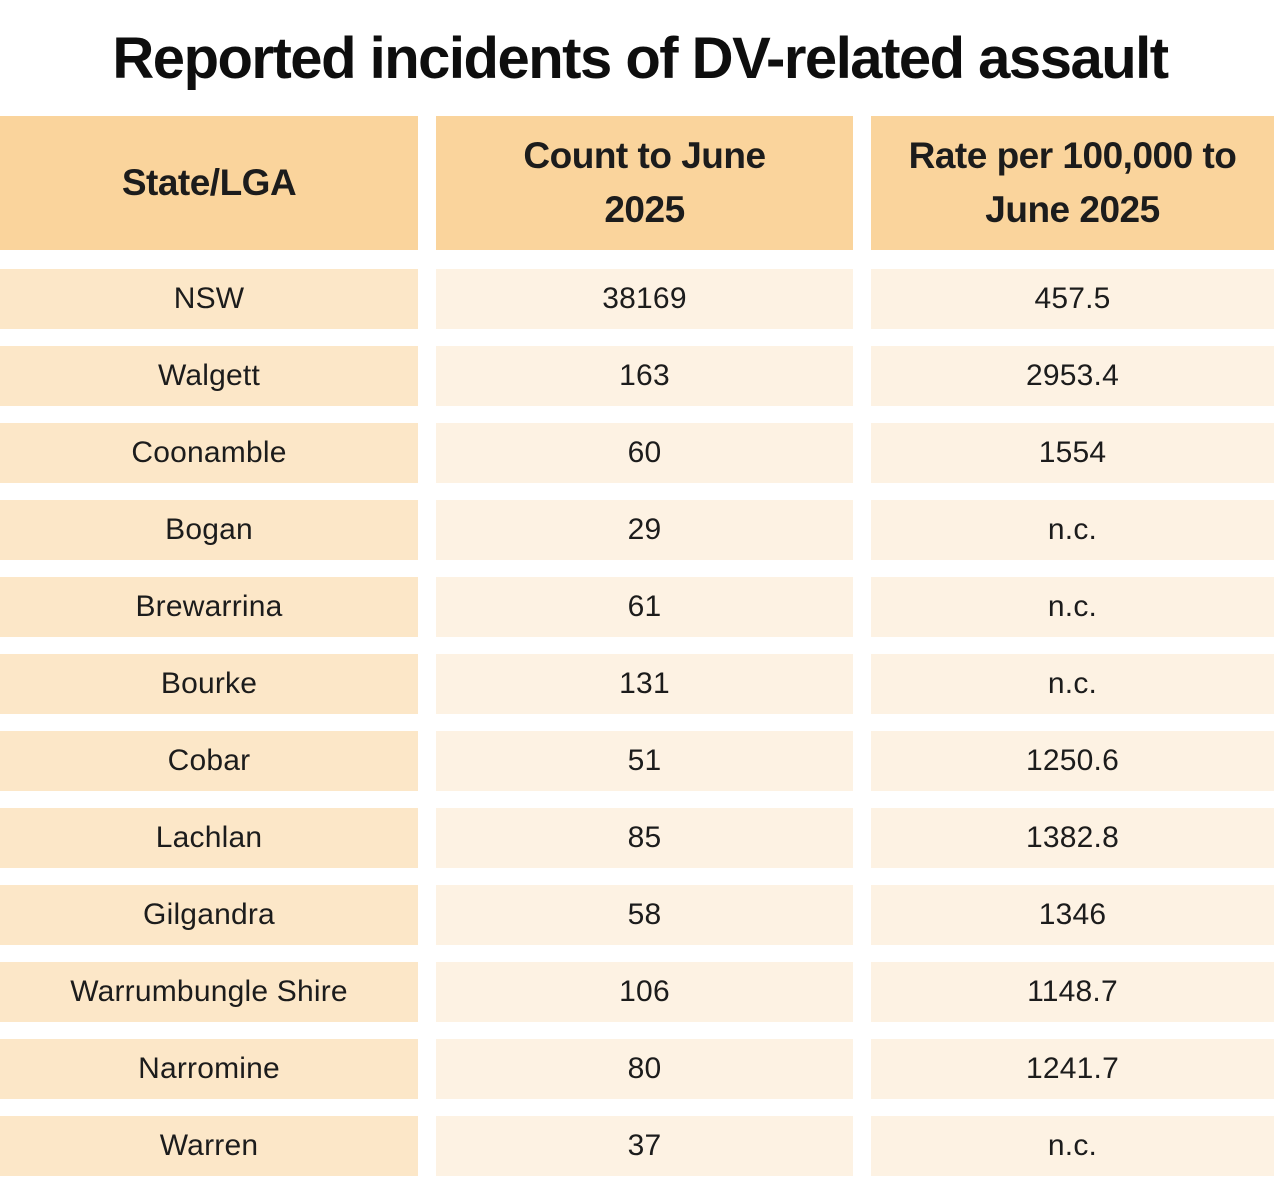 This screenshot has height=1200, width=1280. What do you see at coordinates (209, 1145) in the screenshot?
I see `row-lga-cell: Warren` at bounding box center [209, 1145].